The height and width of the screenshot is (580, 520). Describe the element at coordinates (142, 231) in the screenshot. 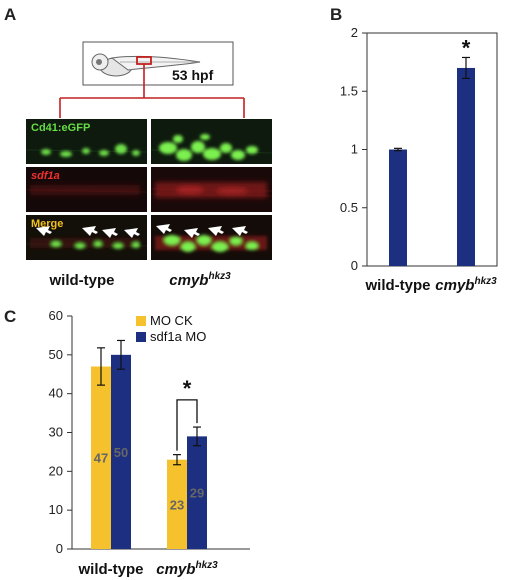

I see `arrow-icons` at that location.